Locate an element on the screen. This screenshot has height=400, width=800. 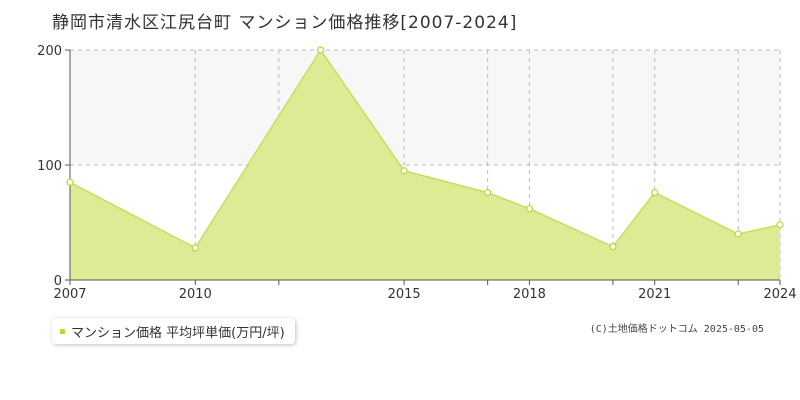
x-tick-label: 2015 is located at coordinates (404, 294).